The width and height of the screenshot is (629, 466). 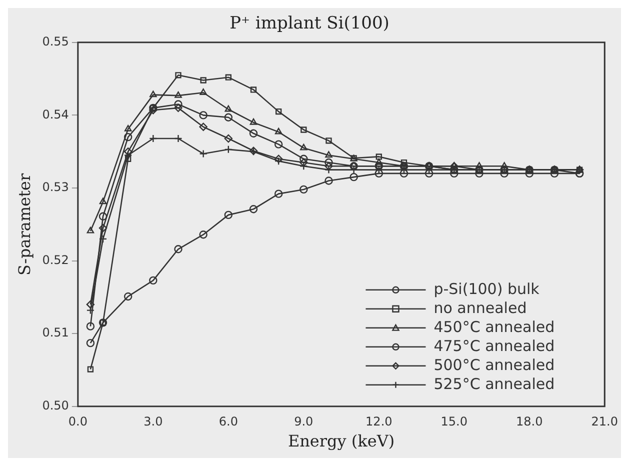 I want to click on y-tick-label: 0.53, so click(x=55, y=187).